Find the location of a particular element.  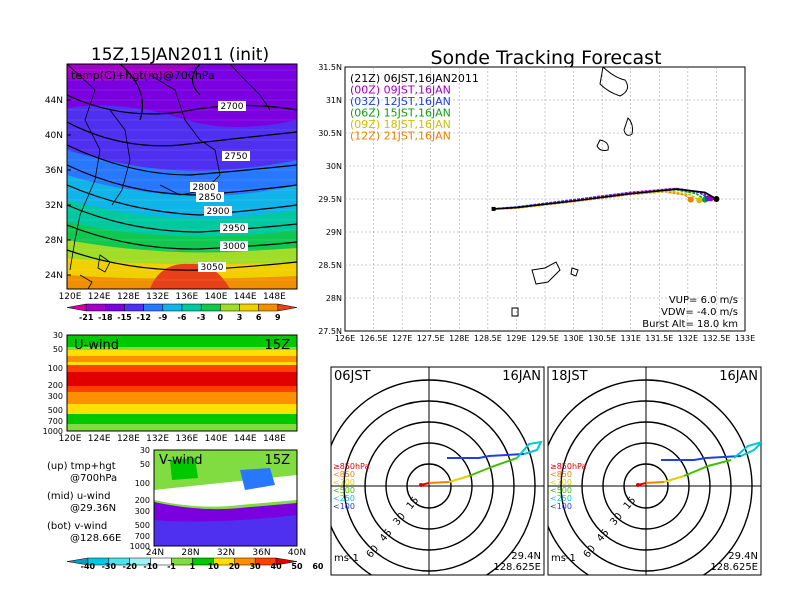

lon-tick-label: 133E is located at coordinates (745, 338).